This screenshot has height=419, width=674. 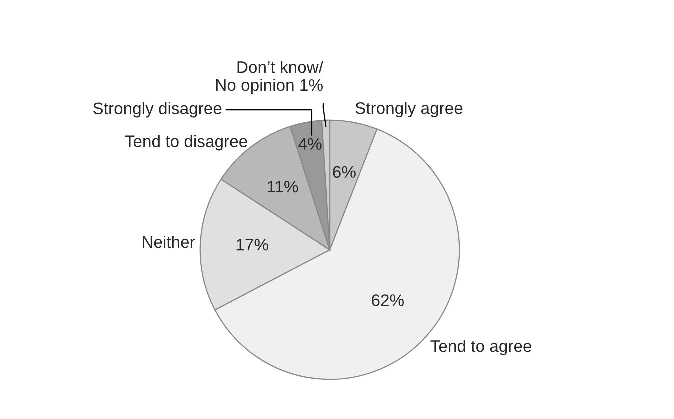 I want to click on slice-label: Tend to disagree, so click(x=186, y=143).